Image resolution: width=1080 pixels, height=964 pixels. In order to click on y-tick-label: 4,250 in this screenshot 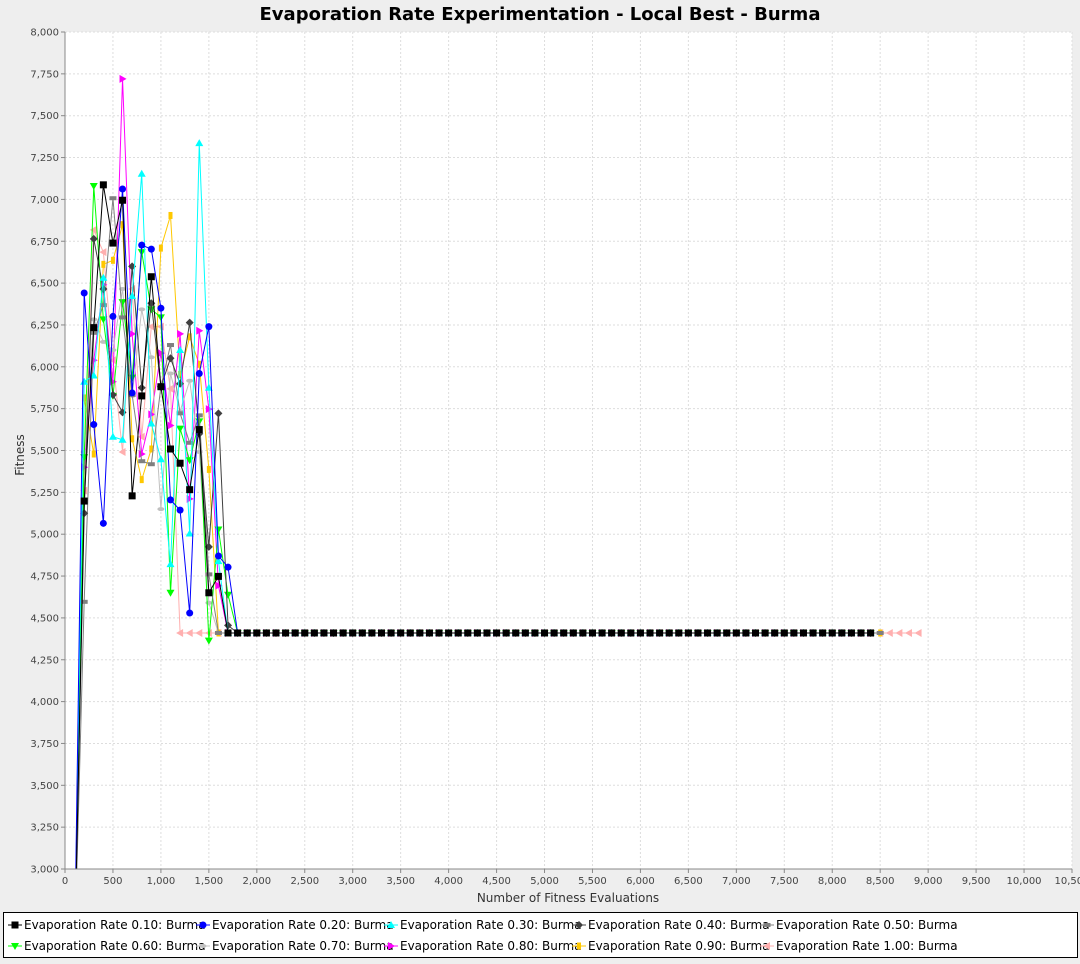, I will do `click(44, 660)`.